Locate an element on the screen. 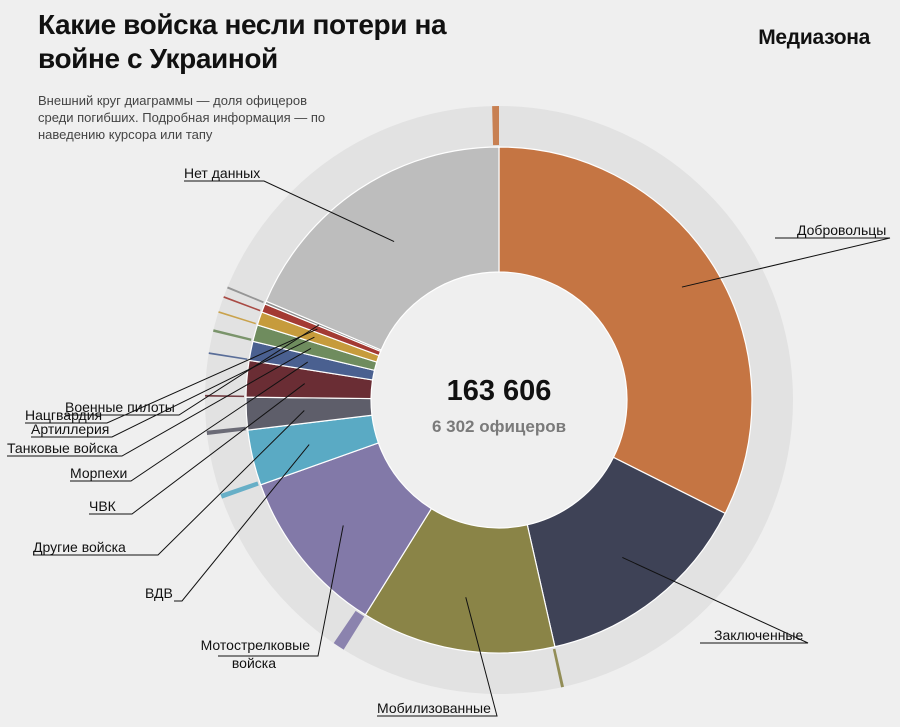  label-marines: Морпехи is located at coordinates (98, 473).